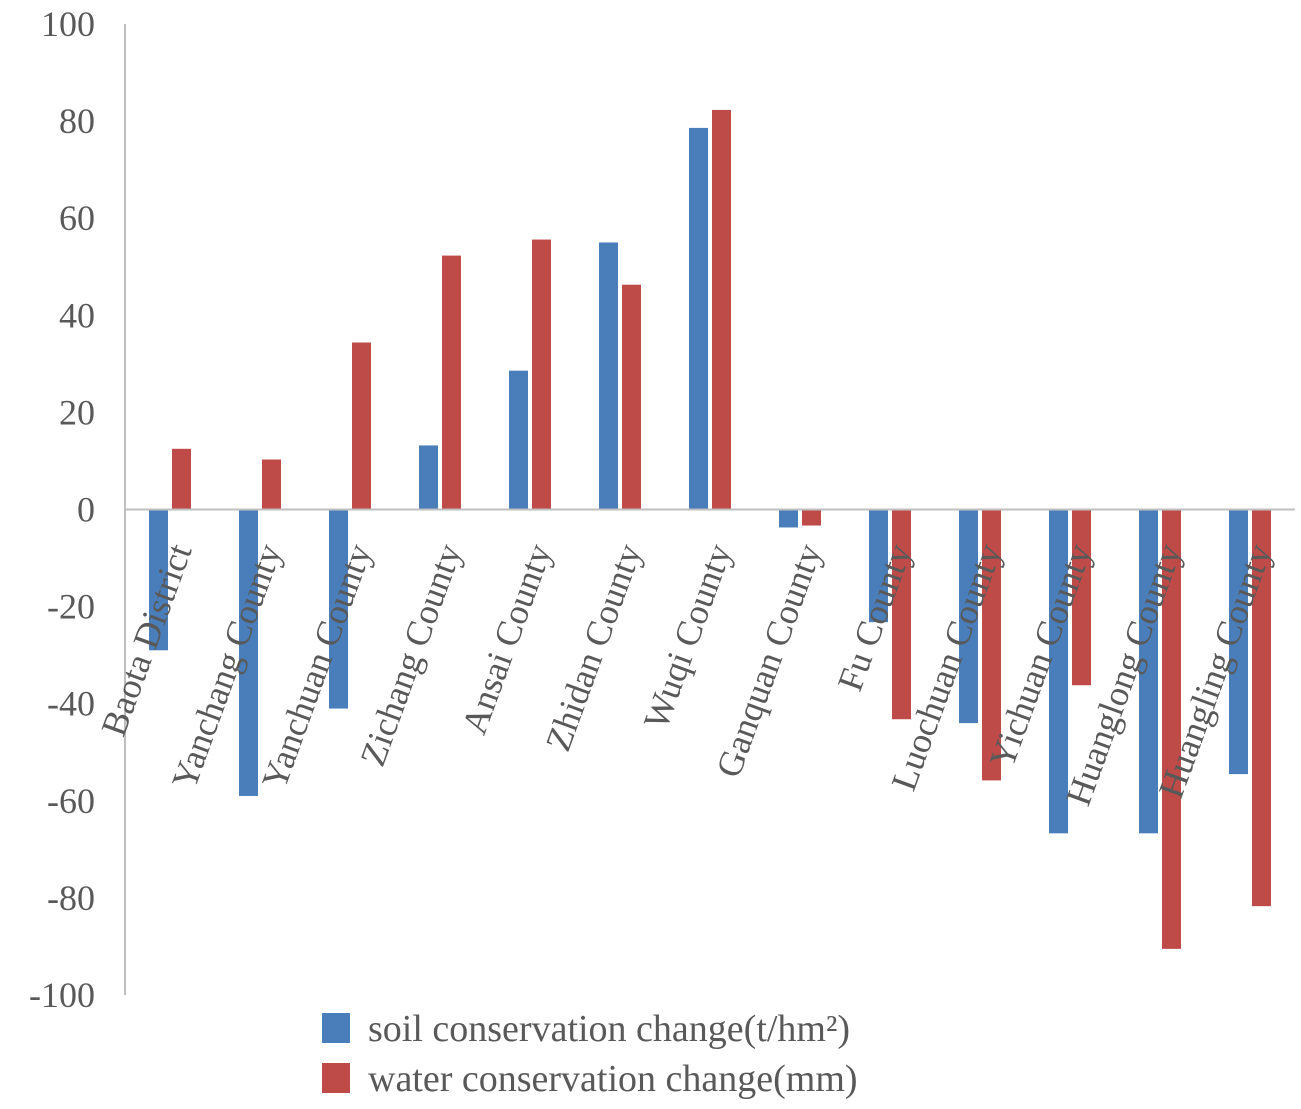 Image resolution: width=1301 pixels, height=1109 pixels. What do you see at coordinates (71, 704) in the screenshot?
I see `y-tick-label: -40` at bounding box center [71, 704].